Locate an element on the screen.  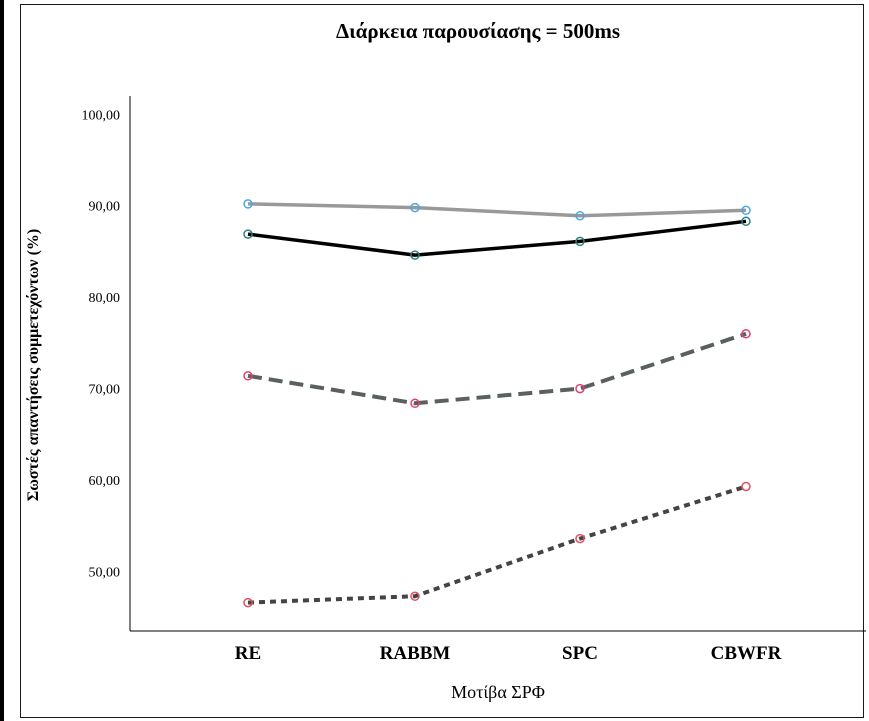
x-tick-labels: RE RABBM SPC CBWFR is located at coordinates (508, 653).